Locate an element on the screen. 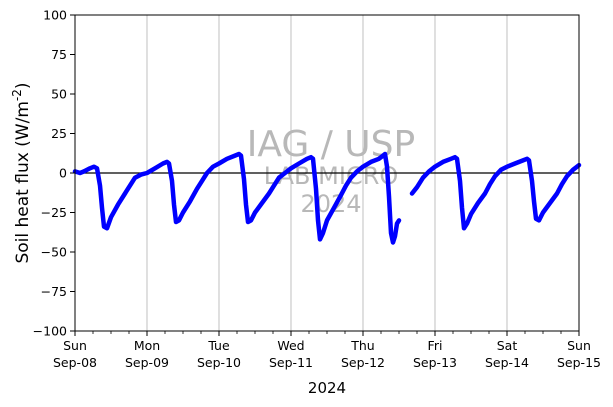  y-label-text: Soil heat flux (W/m is located at coordinates (23, 182).